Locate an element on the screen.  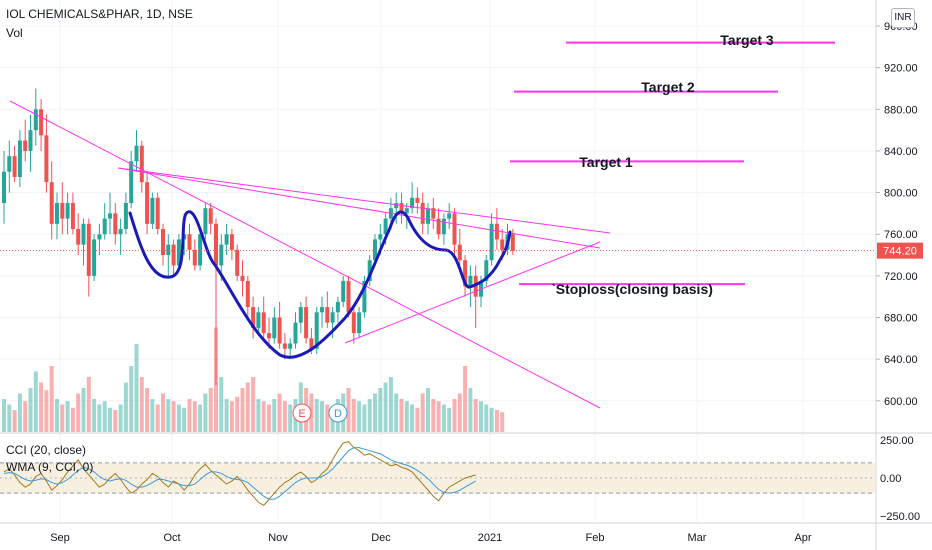
time-tick-label: 2021 is located at coordinates (490, 538).